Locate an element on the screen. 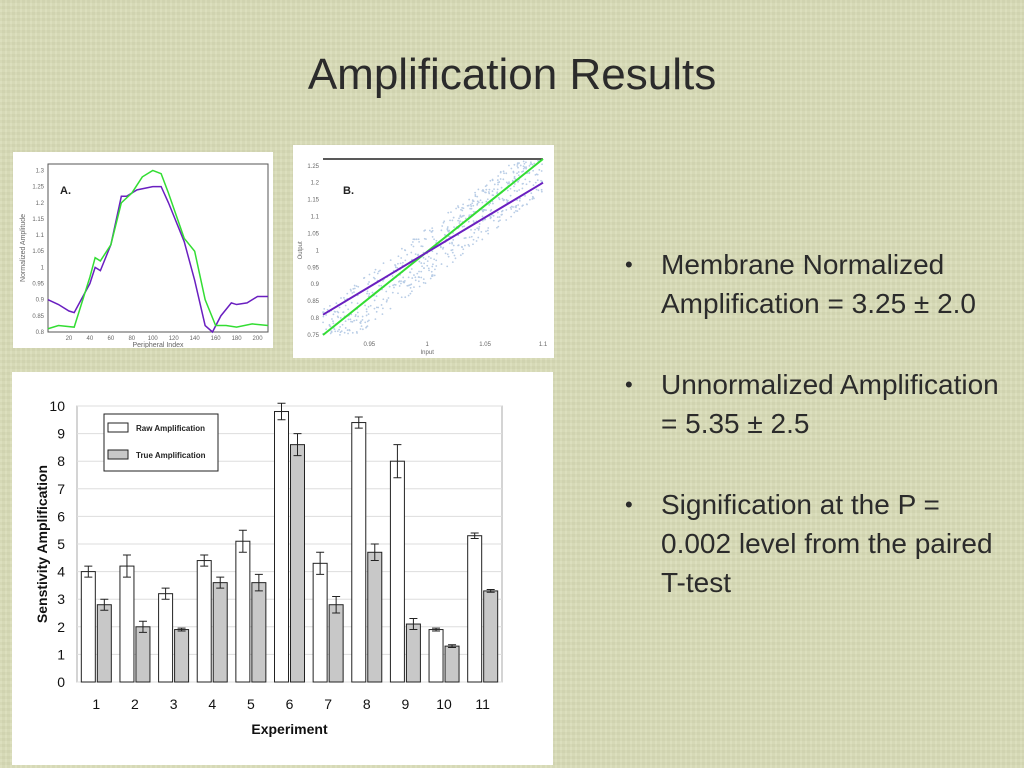 The height and width of the screenshot is (768, 1024). y-tick-label: 1.15 is located at coordinates (313, 201).